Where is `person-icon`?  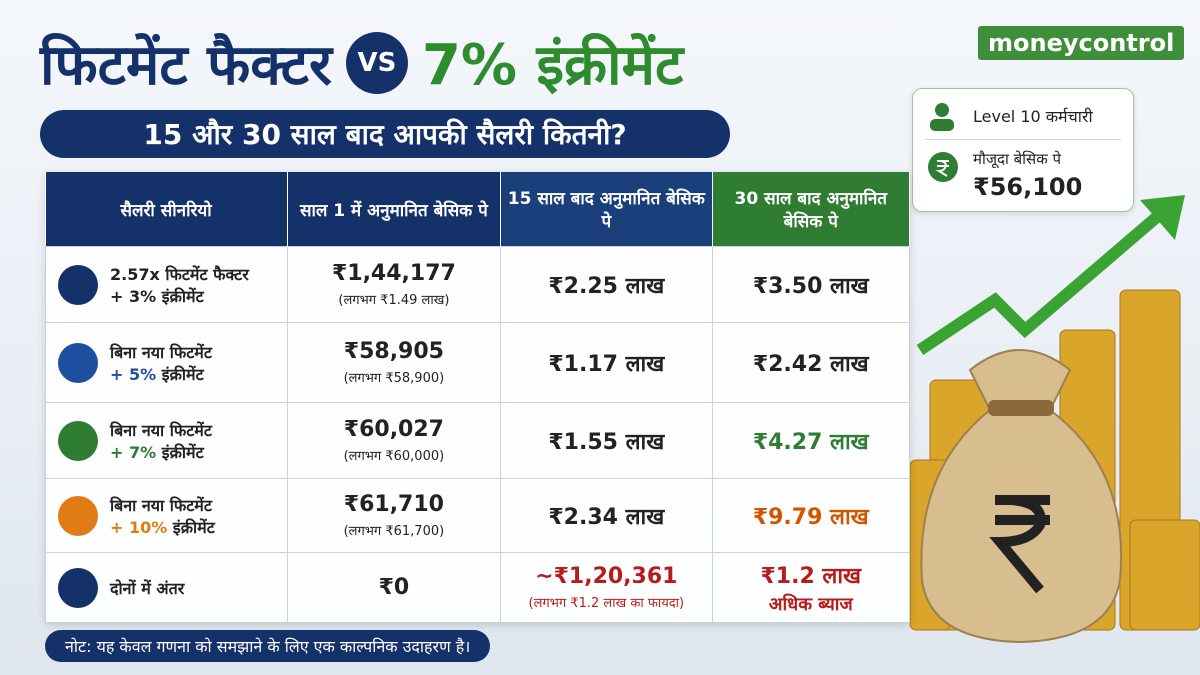 person-icon is located at coordinates (942, 117).